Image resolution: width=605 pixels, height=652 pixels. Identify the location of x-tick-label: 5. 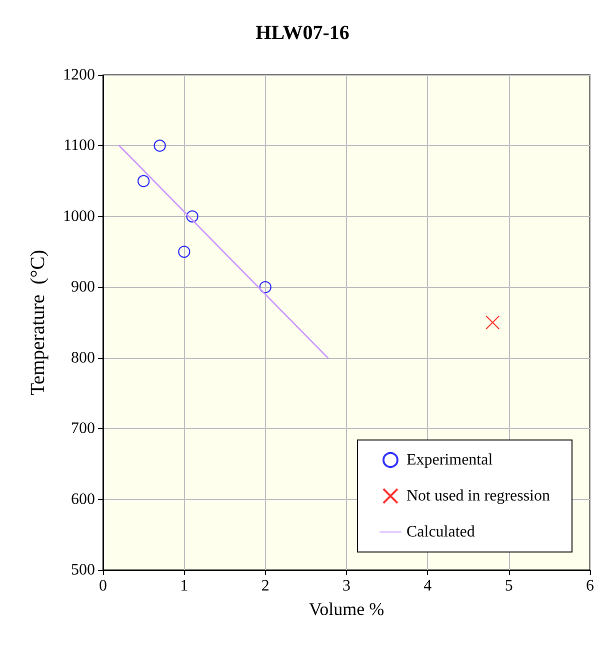
(508, 586).